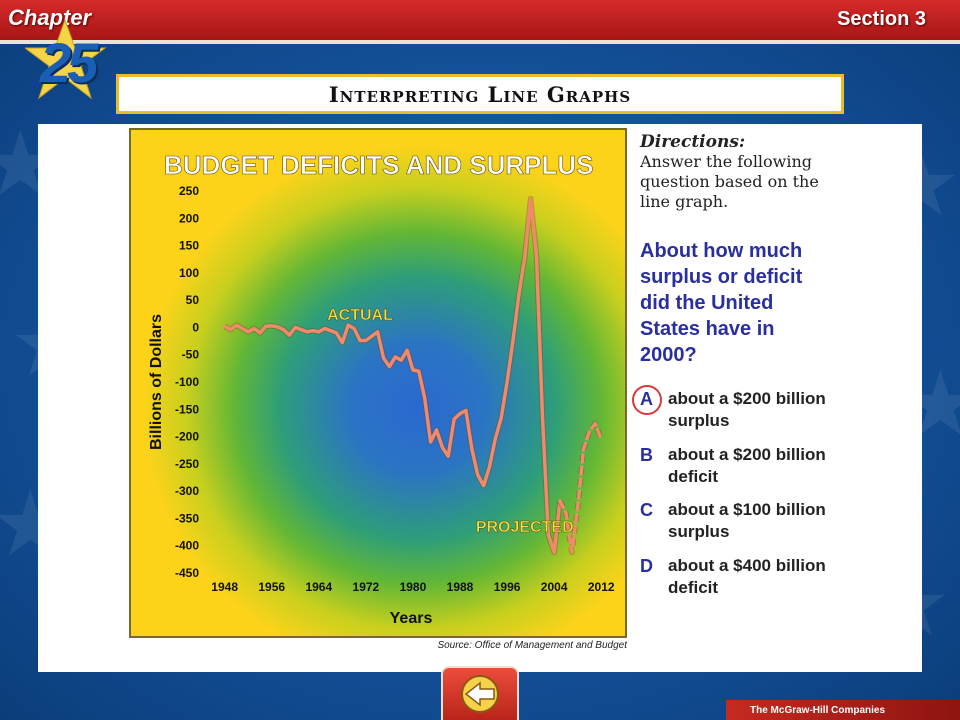 The width and height of the screenshot is (960, 720). I want to click on x-tick-label: 1980, so click(413, 587).